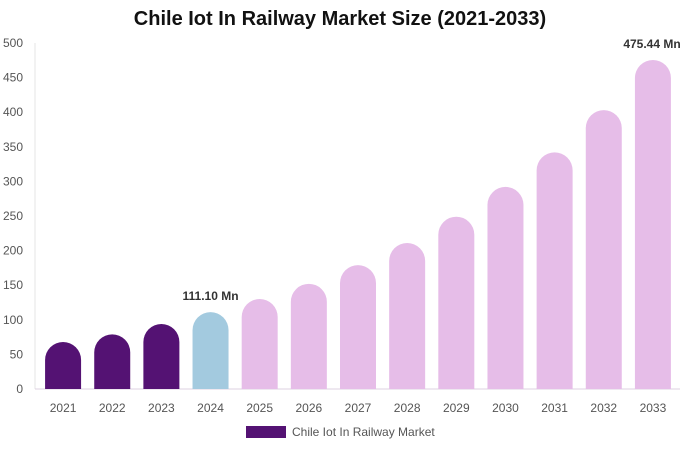 The height and width of the screenshot is (450, 680). What do you see at coordinates (603, 249) in the screenshot?
I see `bar-2032` at bounding box center [603, 249].